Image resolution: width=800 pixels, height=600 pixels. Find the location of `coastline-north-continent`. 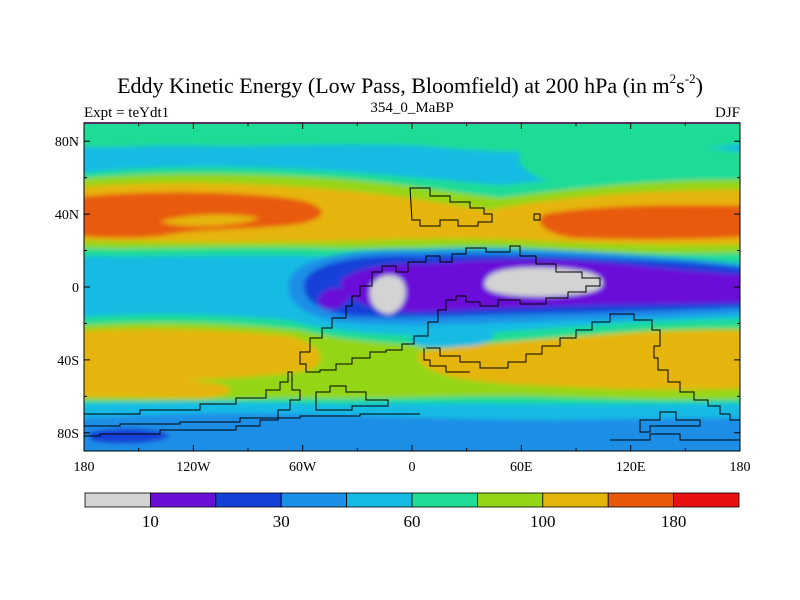

coastline-north-continent is located at coordinates (451, 207).